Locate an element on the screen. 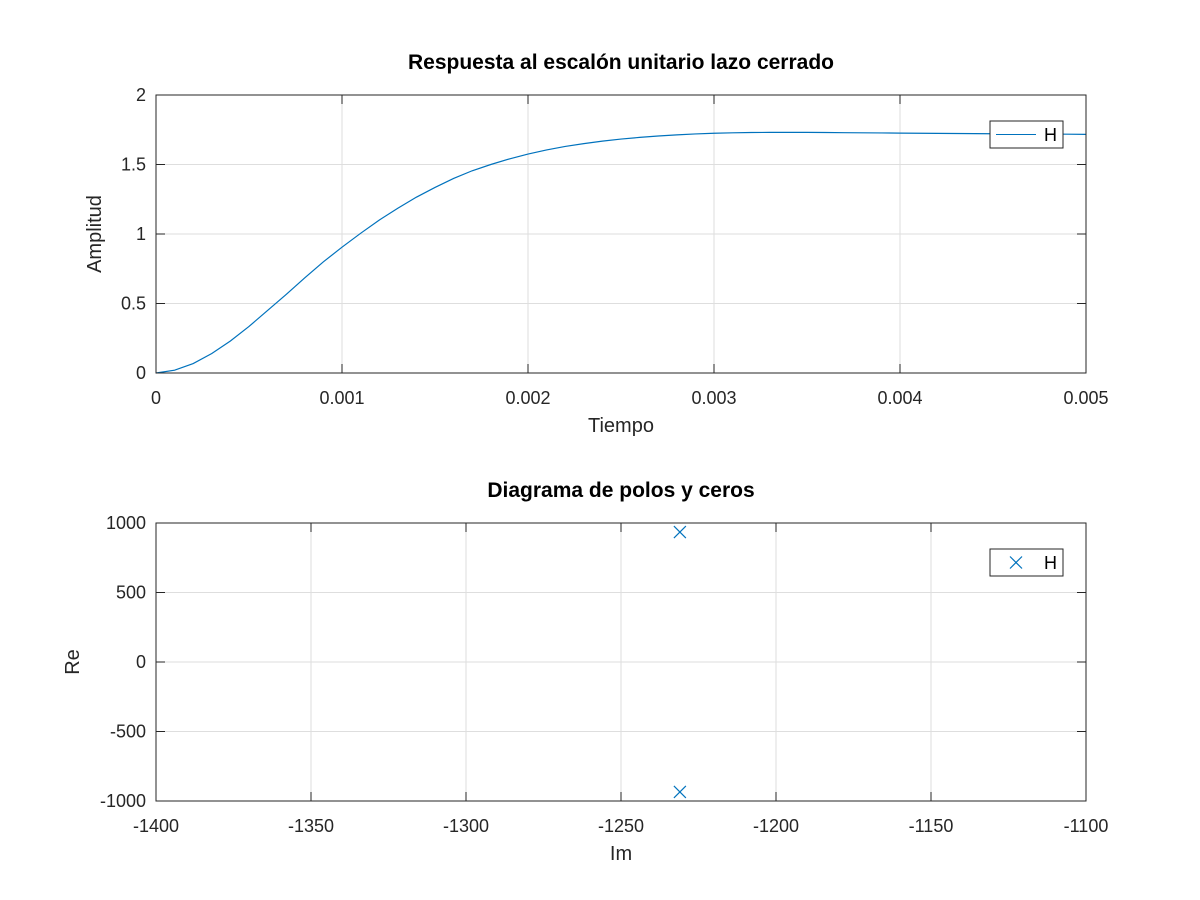 The width and height of the screenshot is (1200, 900). step-response-x-tick-labels: 0 0.001 0.002 0.003 0.004 0.005 is located at coordinates (630, 398).